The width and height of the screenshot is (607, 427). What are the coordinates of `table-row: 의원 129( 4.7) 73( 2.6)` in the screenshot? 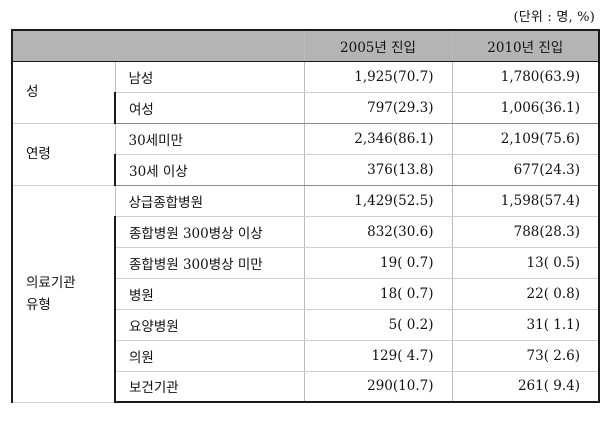 It's located at (306, 355).